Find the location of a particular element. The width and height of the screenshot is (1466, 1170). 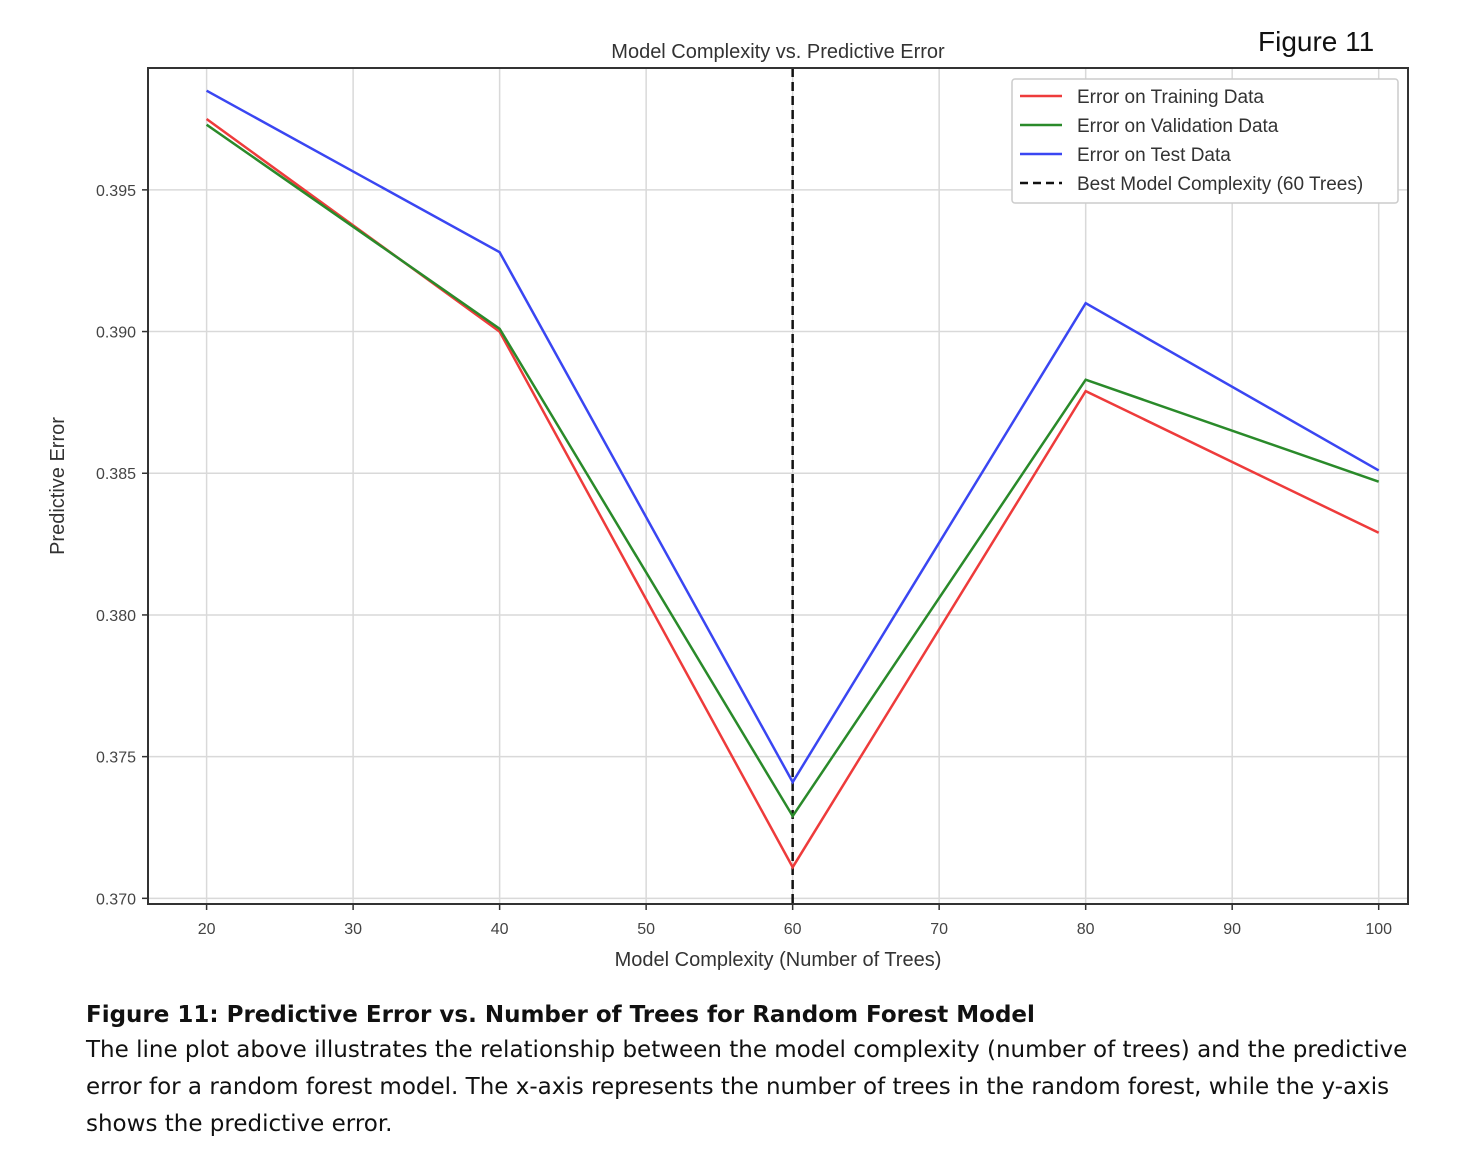

x-tick-label: 50 is located at coordinates (646, 929).